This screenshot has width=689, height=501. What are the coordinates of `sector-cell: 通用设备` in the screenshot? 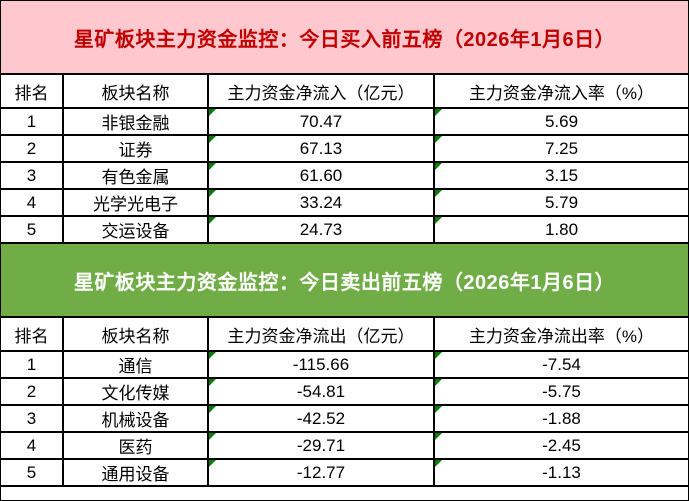 It's located at (135, 472).